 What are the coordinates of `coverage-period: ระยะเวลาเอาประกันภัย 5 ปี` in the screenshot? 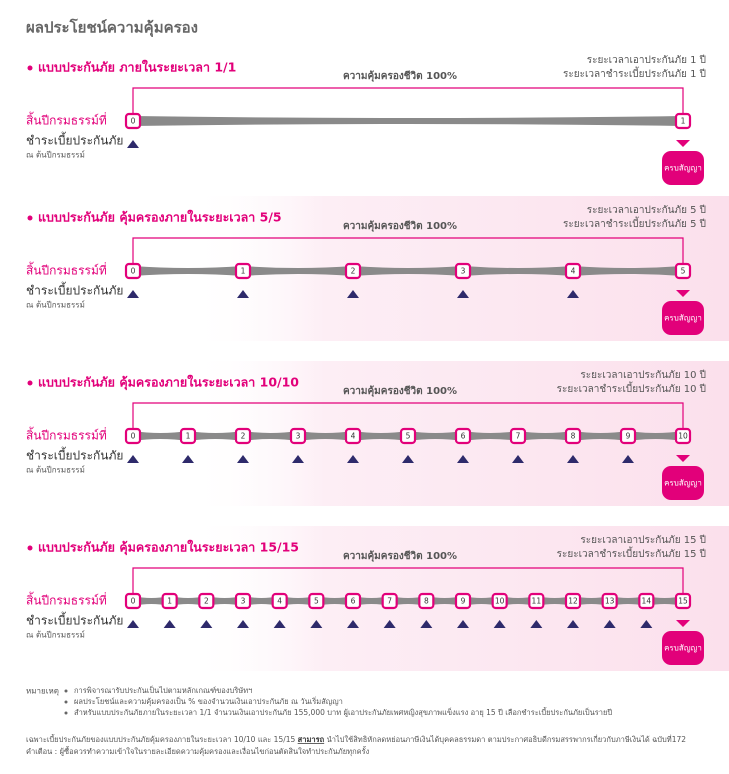 It's located at (646, 210).